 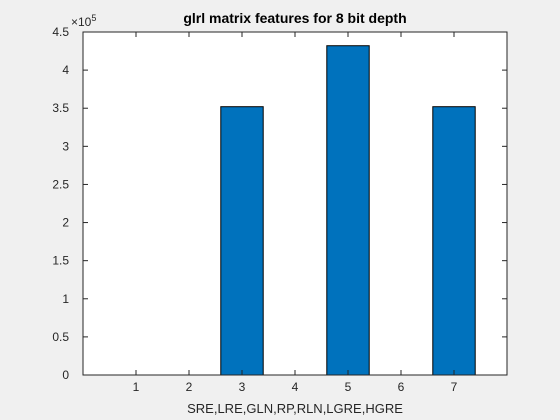 What do you see at coordinates (189, 387) in the screenshot?
I see `x-tick-label: 2` at bounding box center [189, 387].